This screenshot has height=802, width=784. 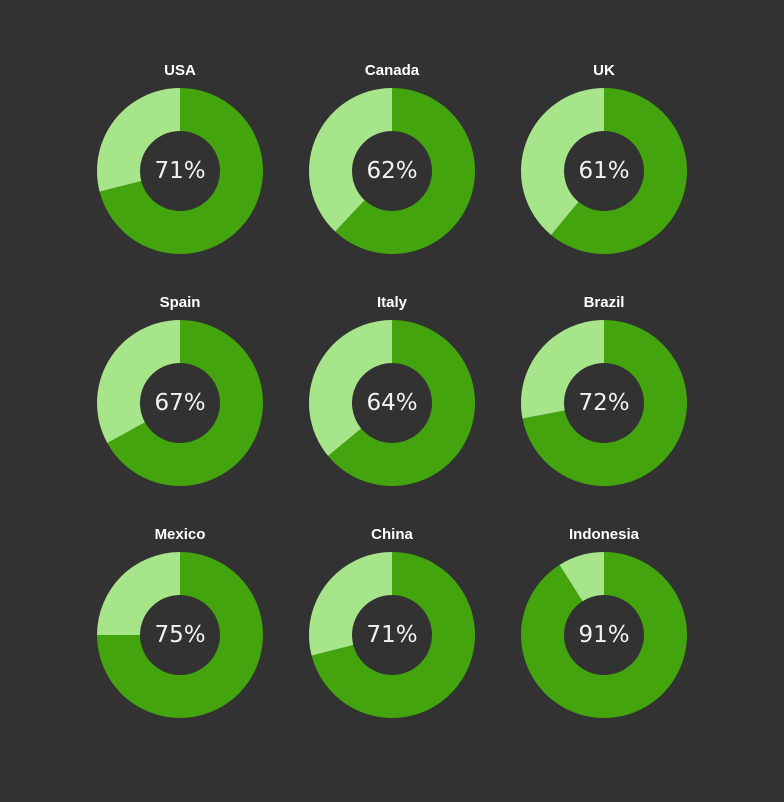 I want to click on chart-title: USA, so click(x=180, y=70).